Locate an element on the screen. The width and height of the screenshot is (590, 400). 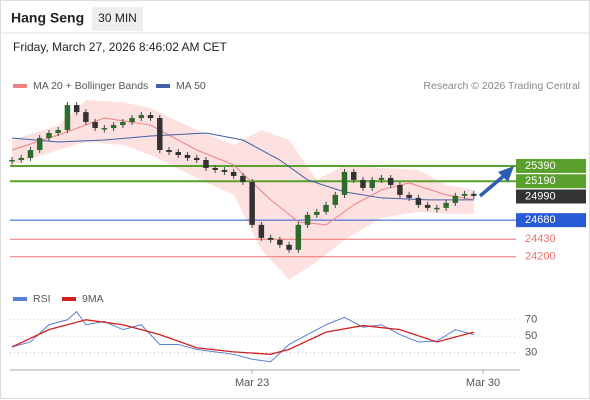
legend-label: MA 50 is located at coordinates (191, 86).